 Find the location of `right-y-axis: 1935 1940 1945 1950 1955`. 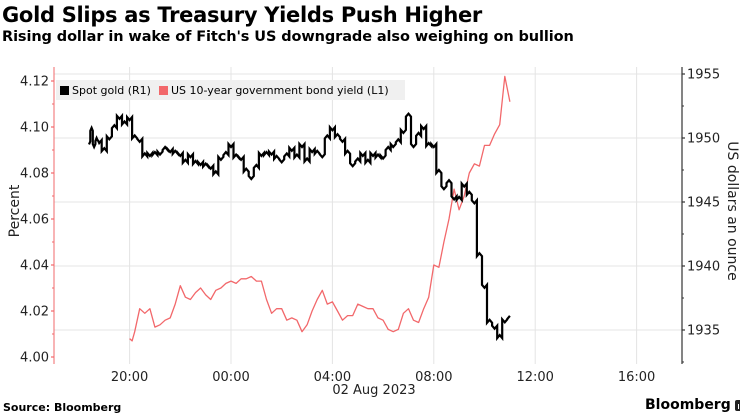

right-y-axis: 1935 1940 1945 1950 1955 is located at coordinates (700, 215).